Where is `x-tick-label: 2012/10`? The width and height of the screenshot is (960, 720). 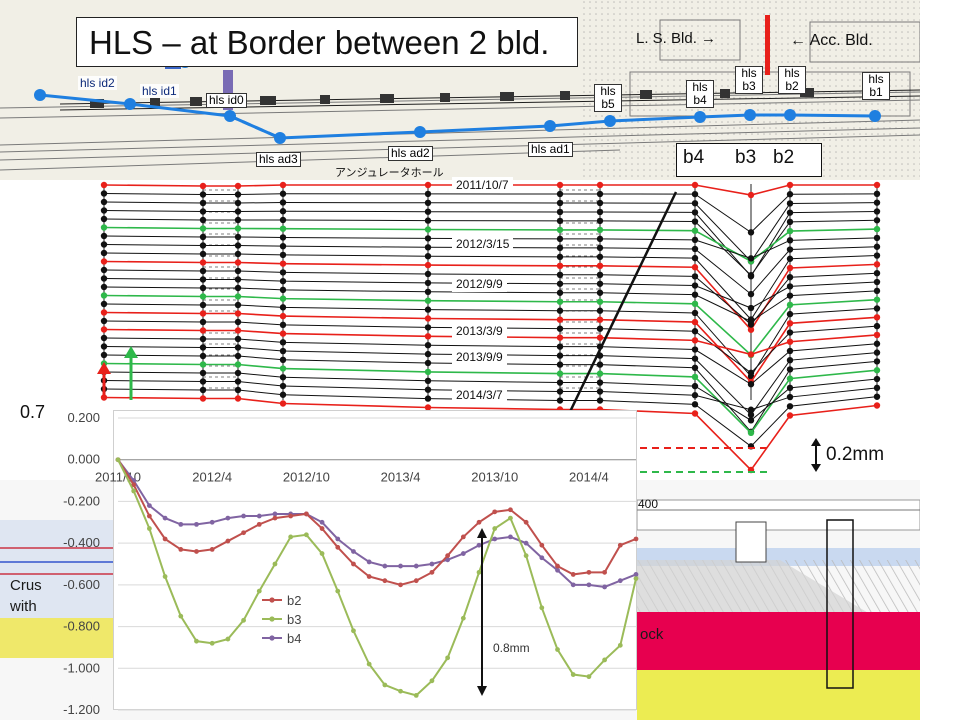 x-tick-label: 2012/10 is located at coordinates (306, 477).